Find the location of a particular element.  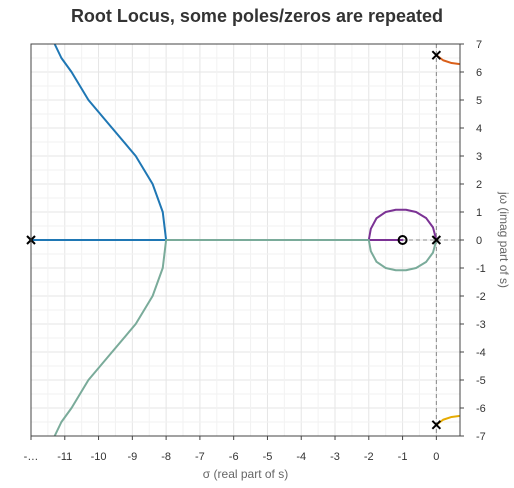

x-tick-label: -10 is located at coordinates (99, 457).